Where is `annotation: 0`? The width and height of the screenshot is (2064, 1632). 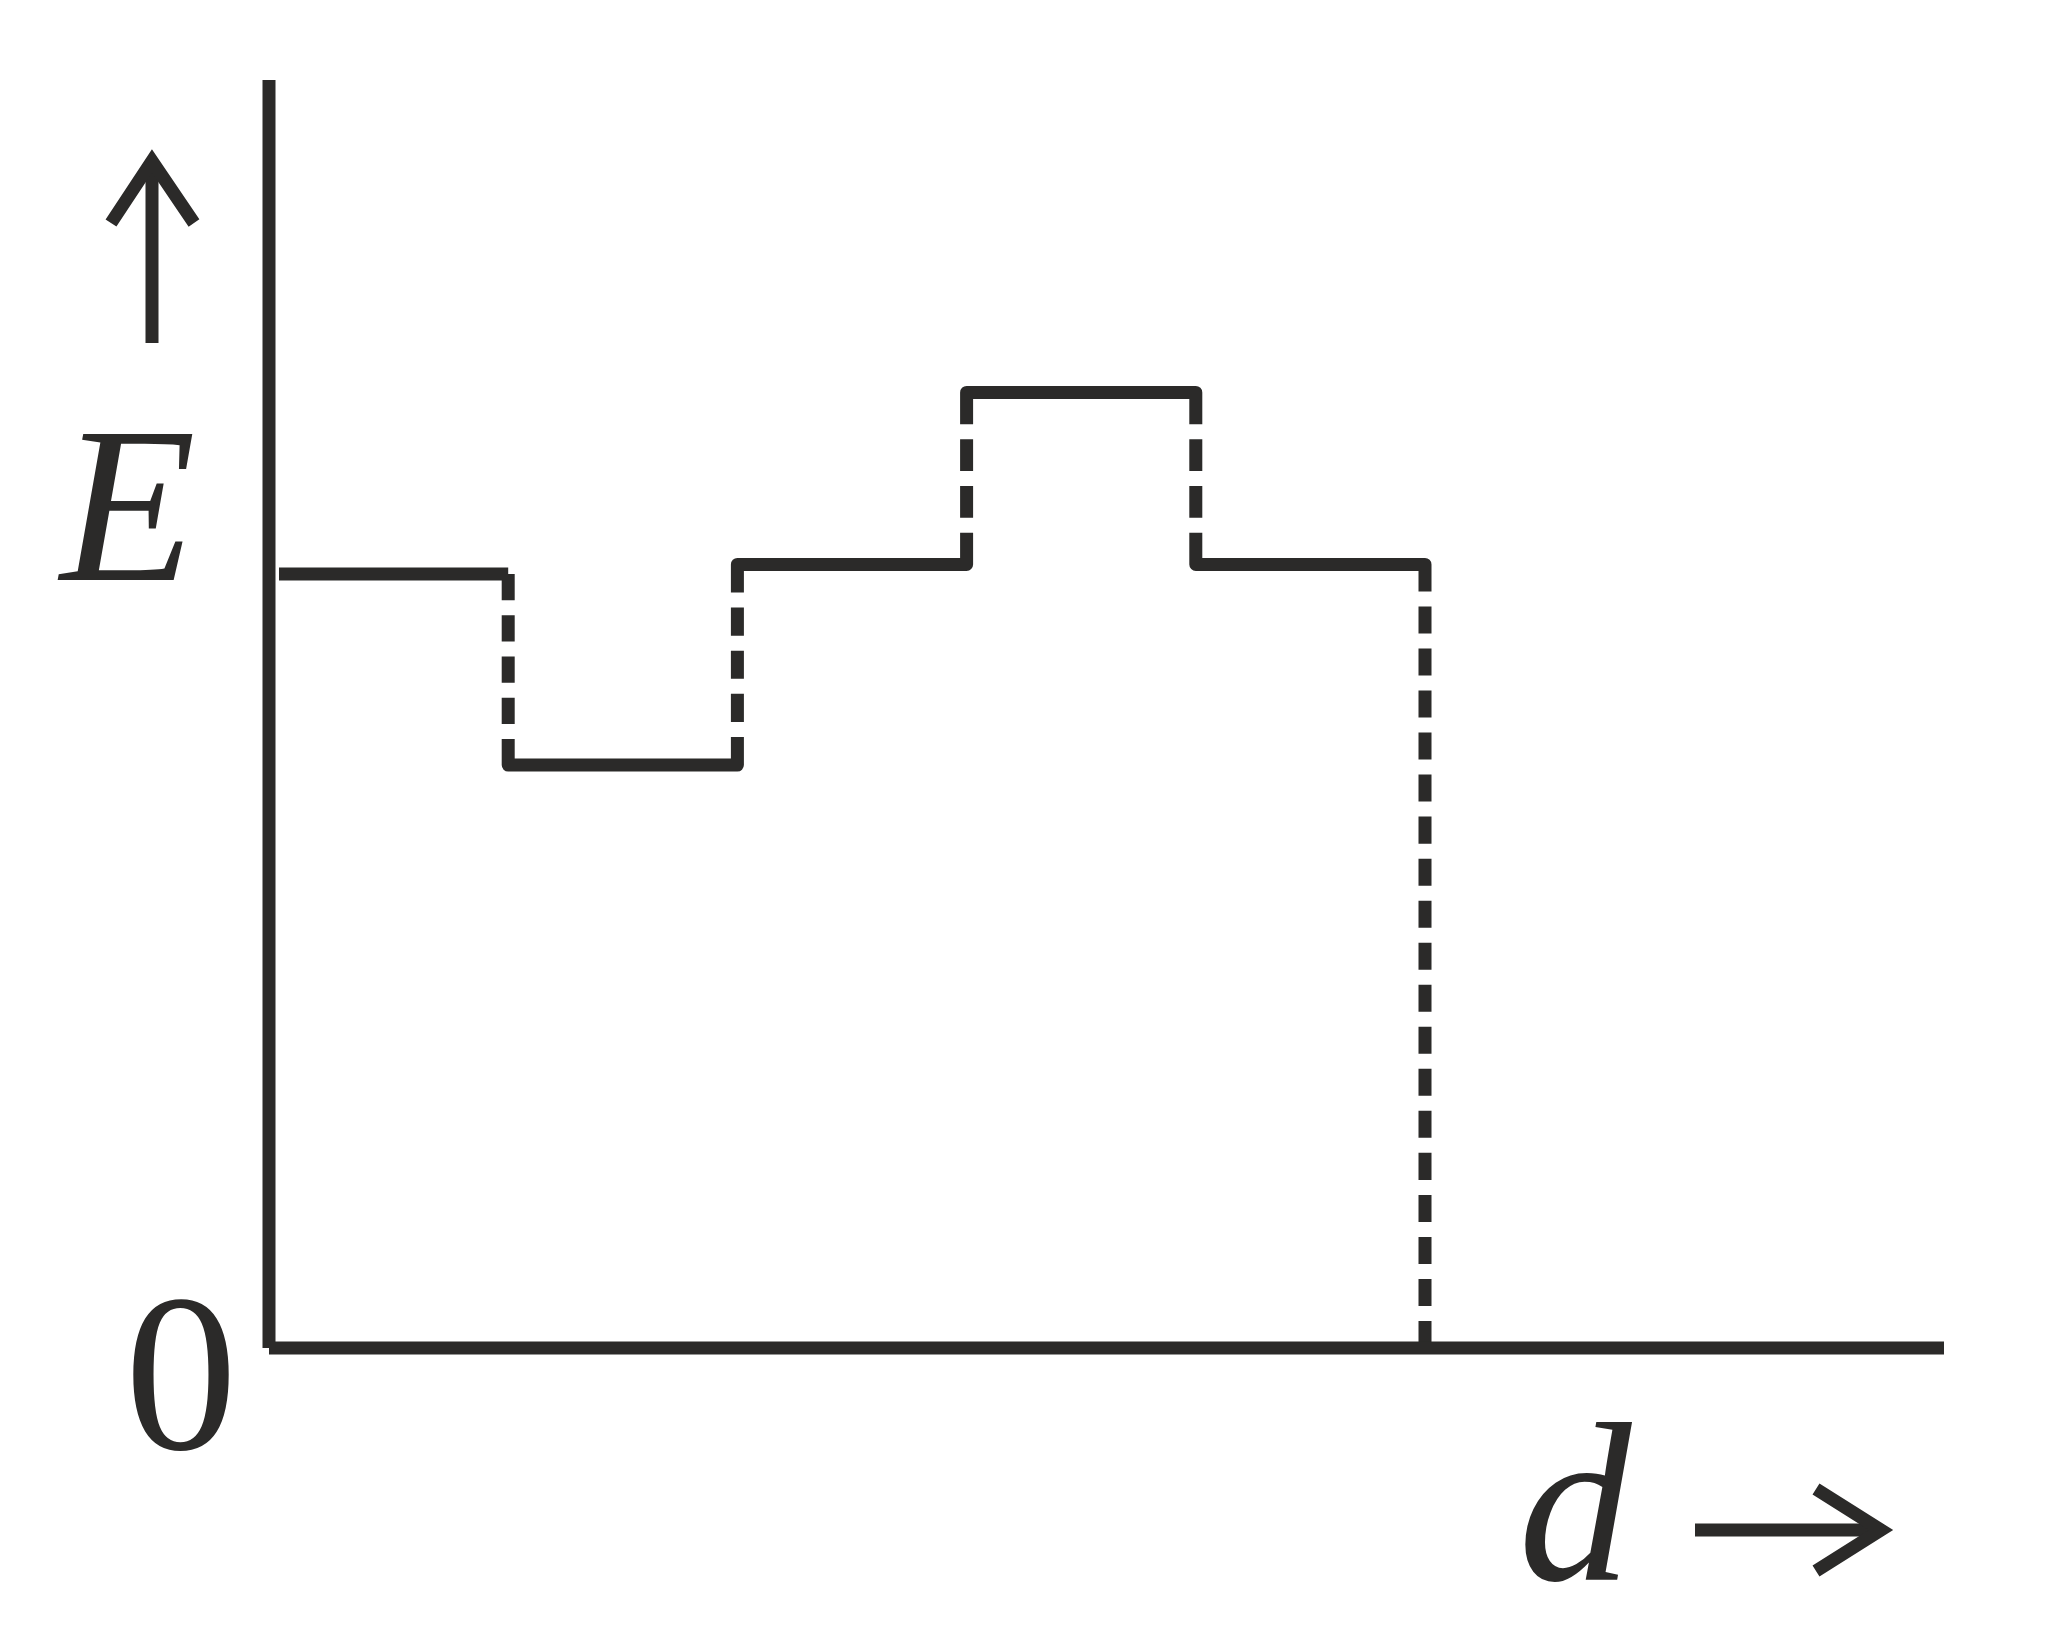 annotation: 0 is located at coordinates (181, 1373).